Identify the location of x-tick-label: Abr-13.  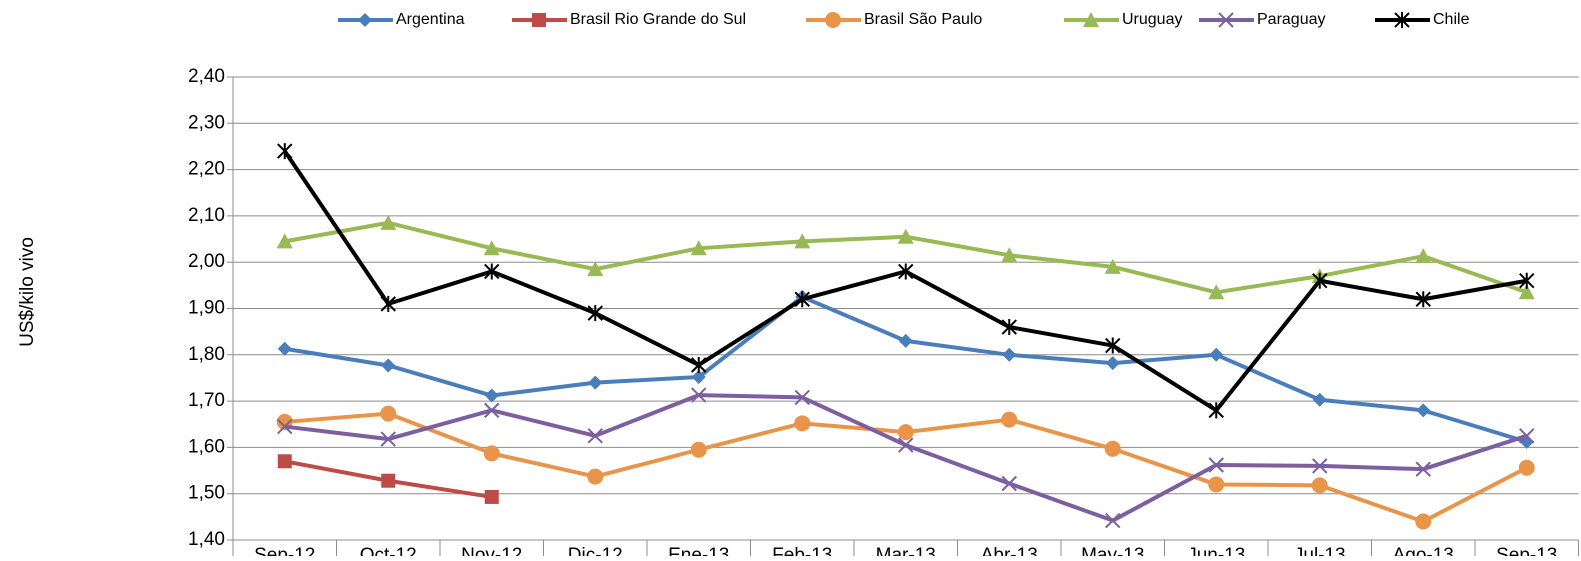
(1009, 550).